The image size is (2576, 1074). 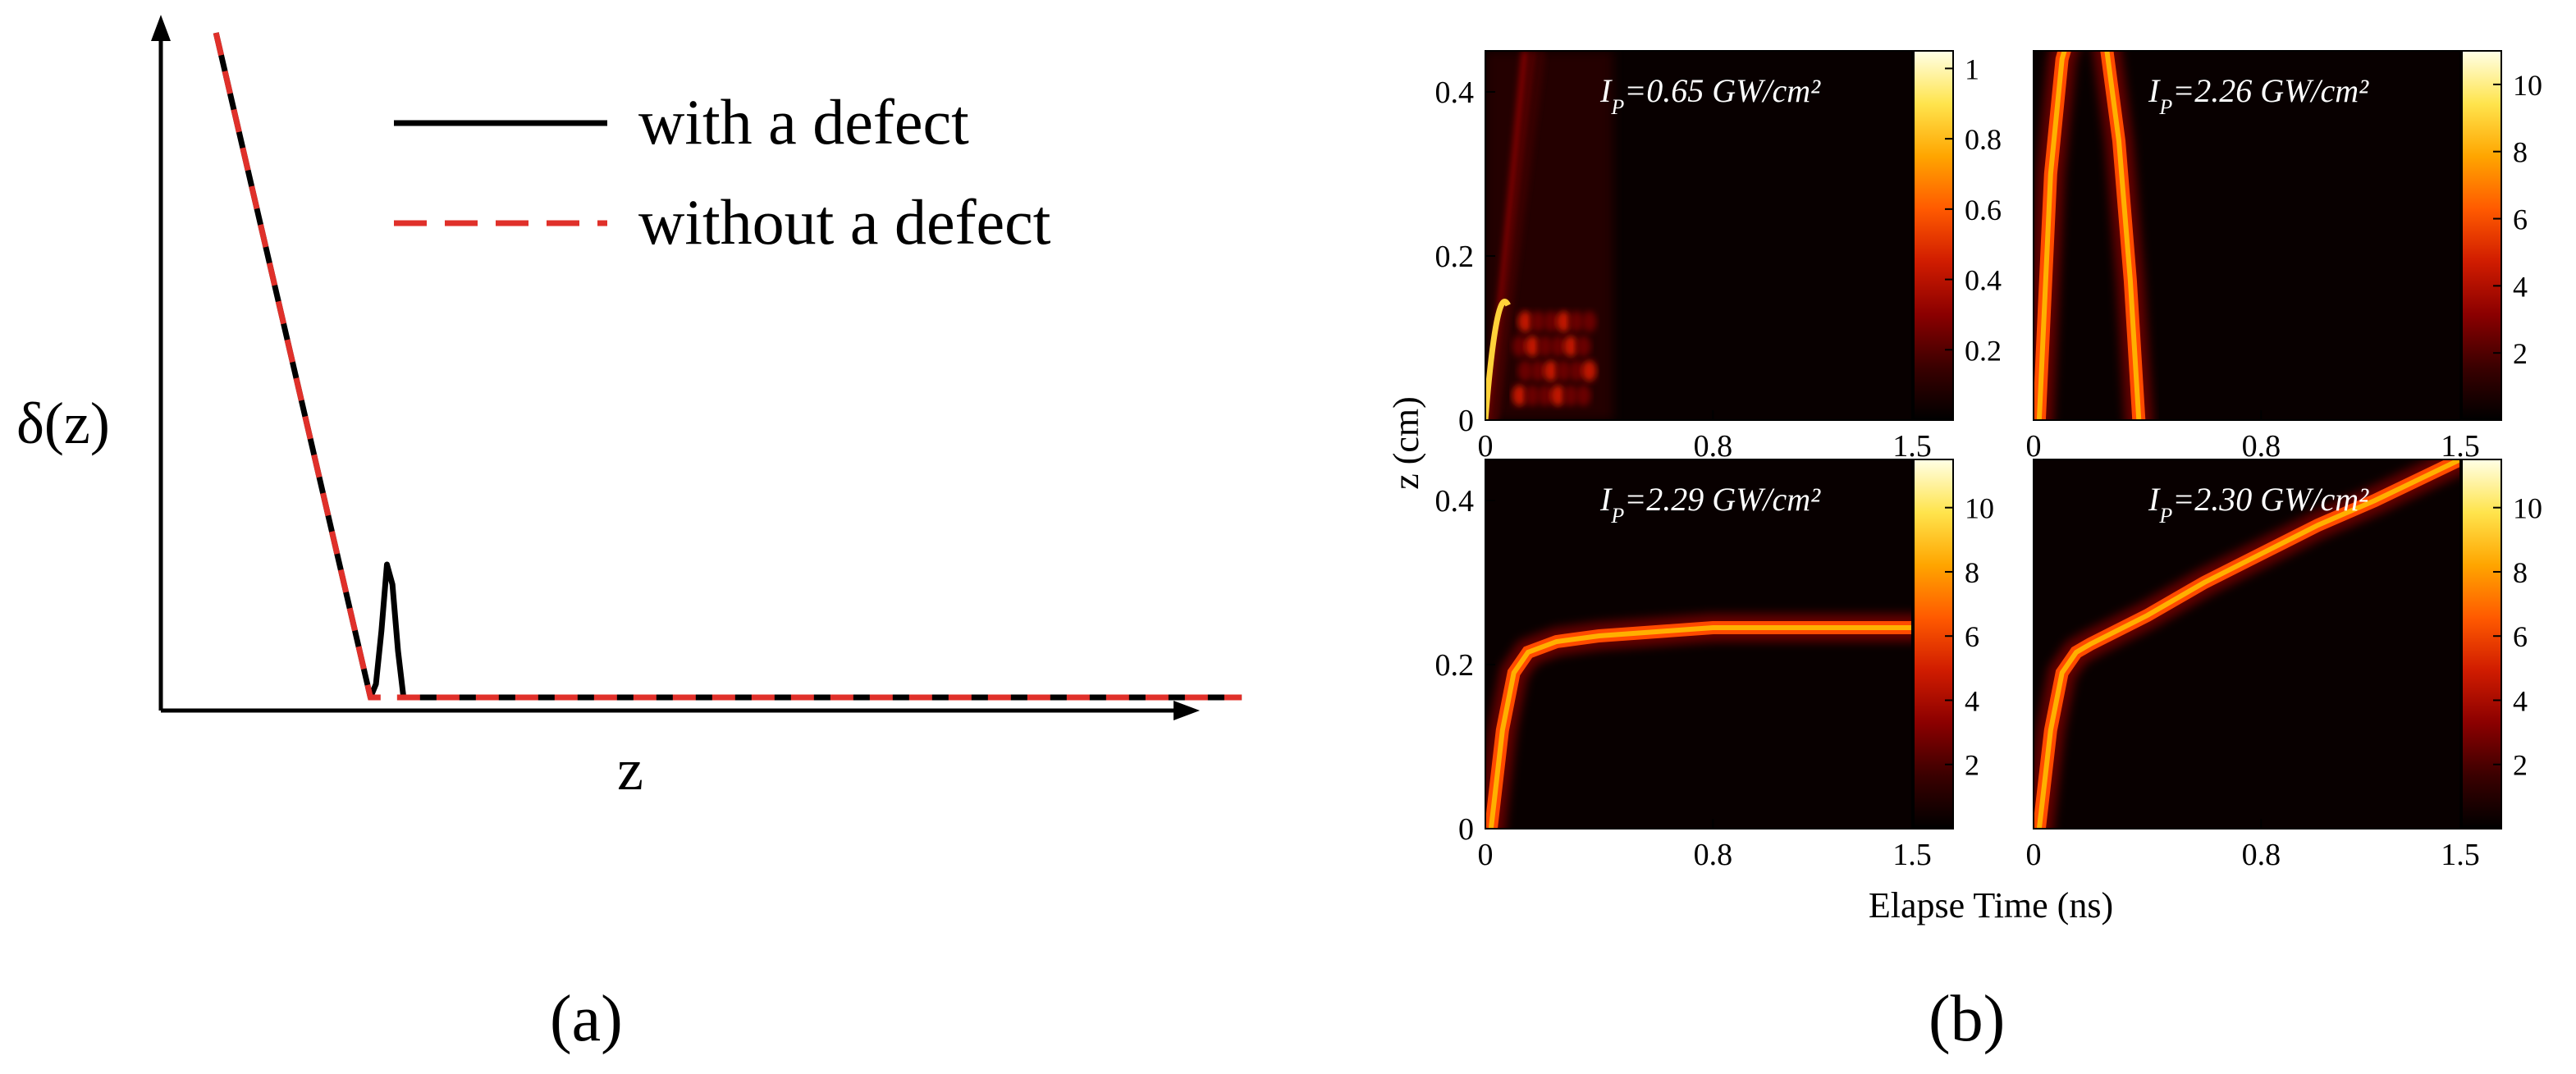 I want to click on intensity-annotation: IP=0.65 GW/cm², so click(x=1710, y=95).